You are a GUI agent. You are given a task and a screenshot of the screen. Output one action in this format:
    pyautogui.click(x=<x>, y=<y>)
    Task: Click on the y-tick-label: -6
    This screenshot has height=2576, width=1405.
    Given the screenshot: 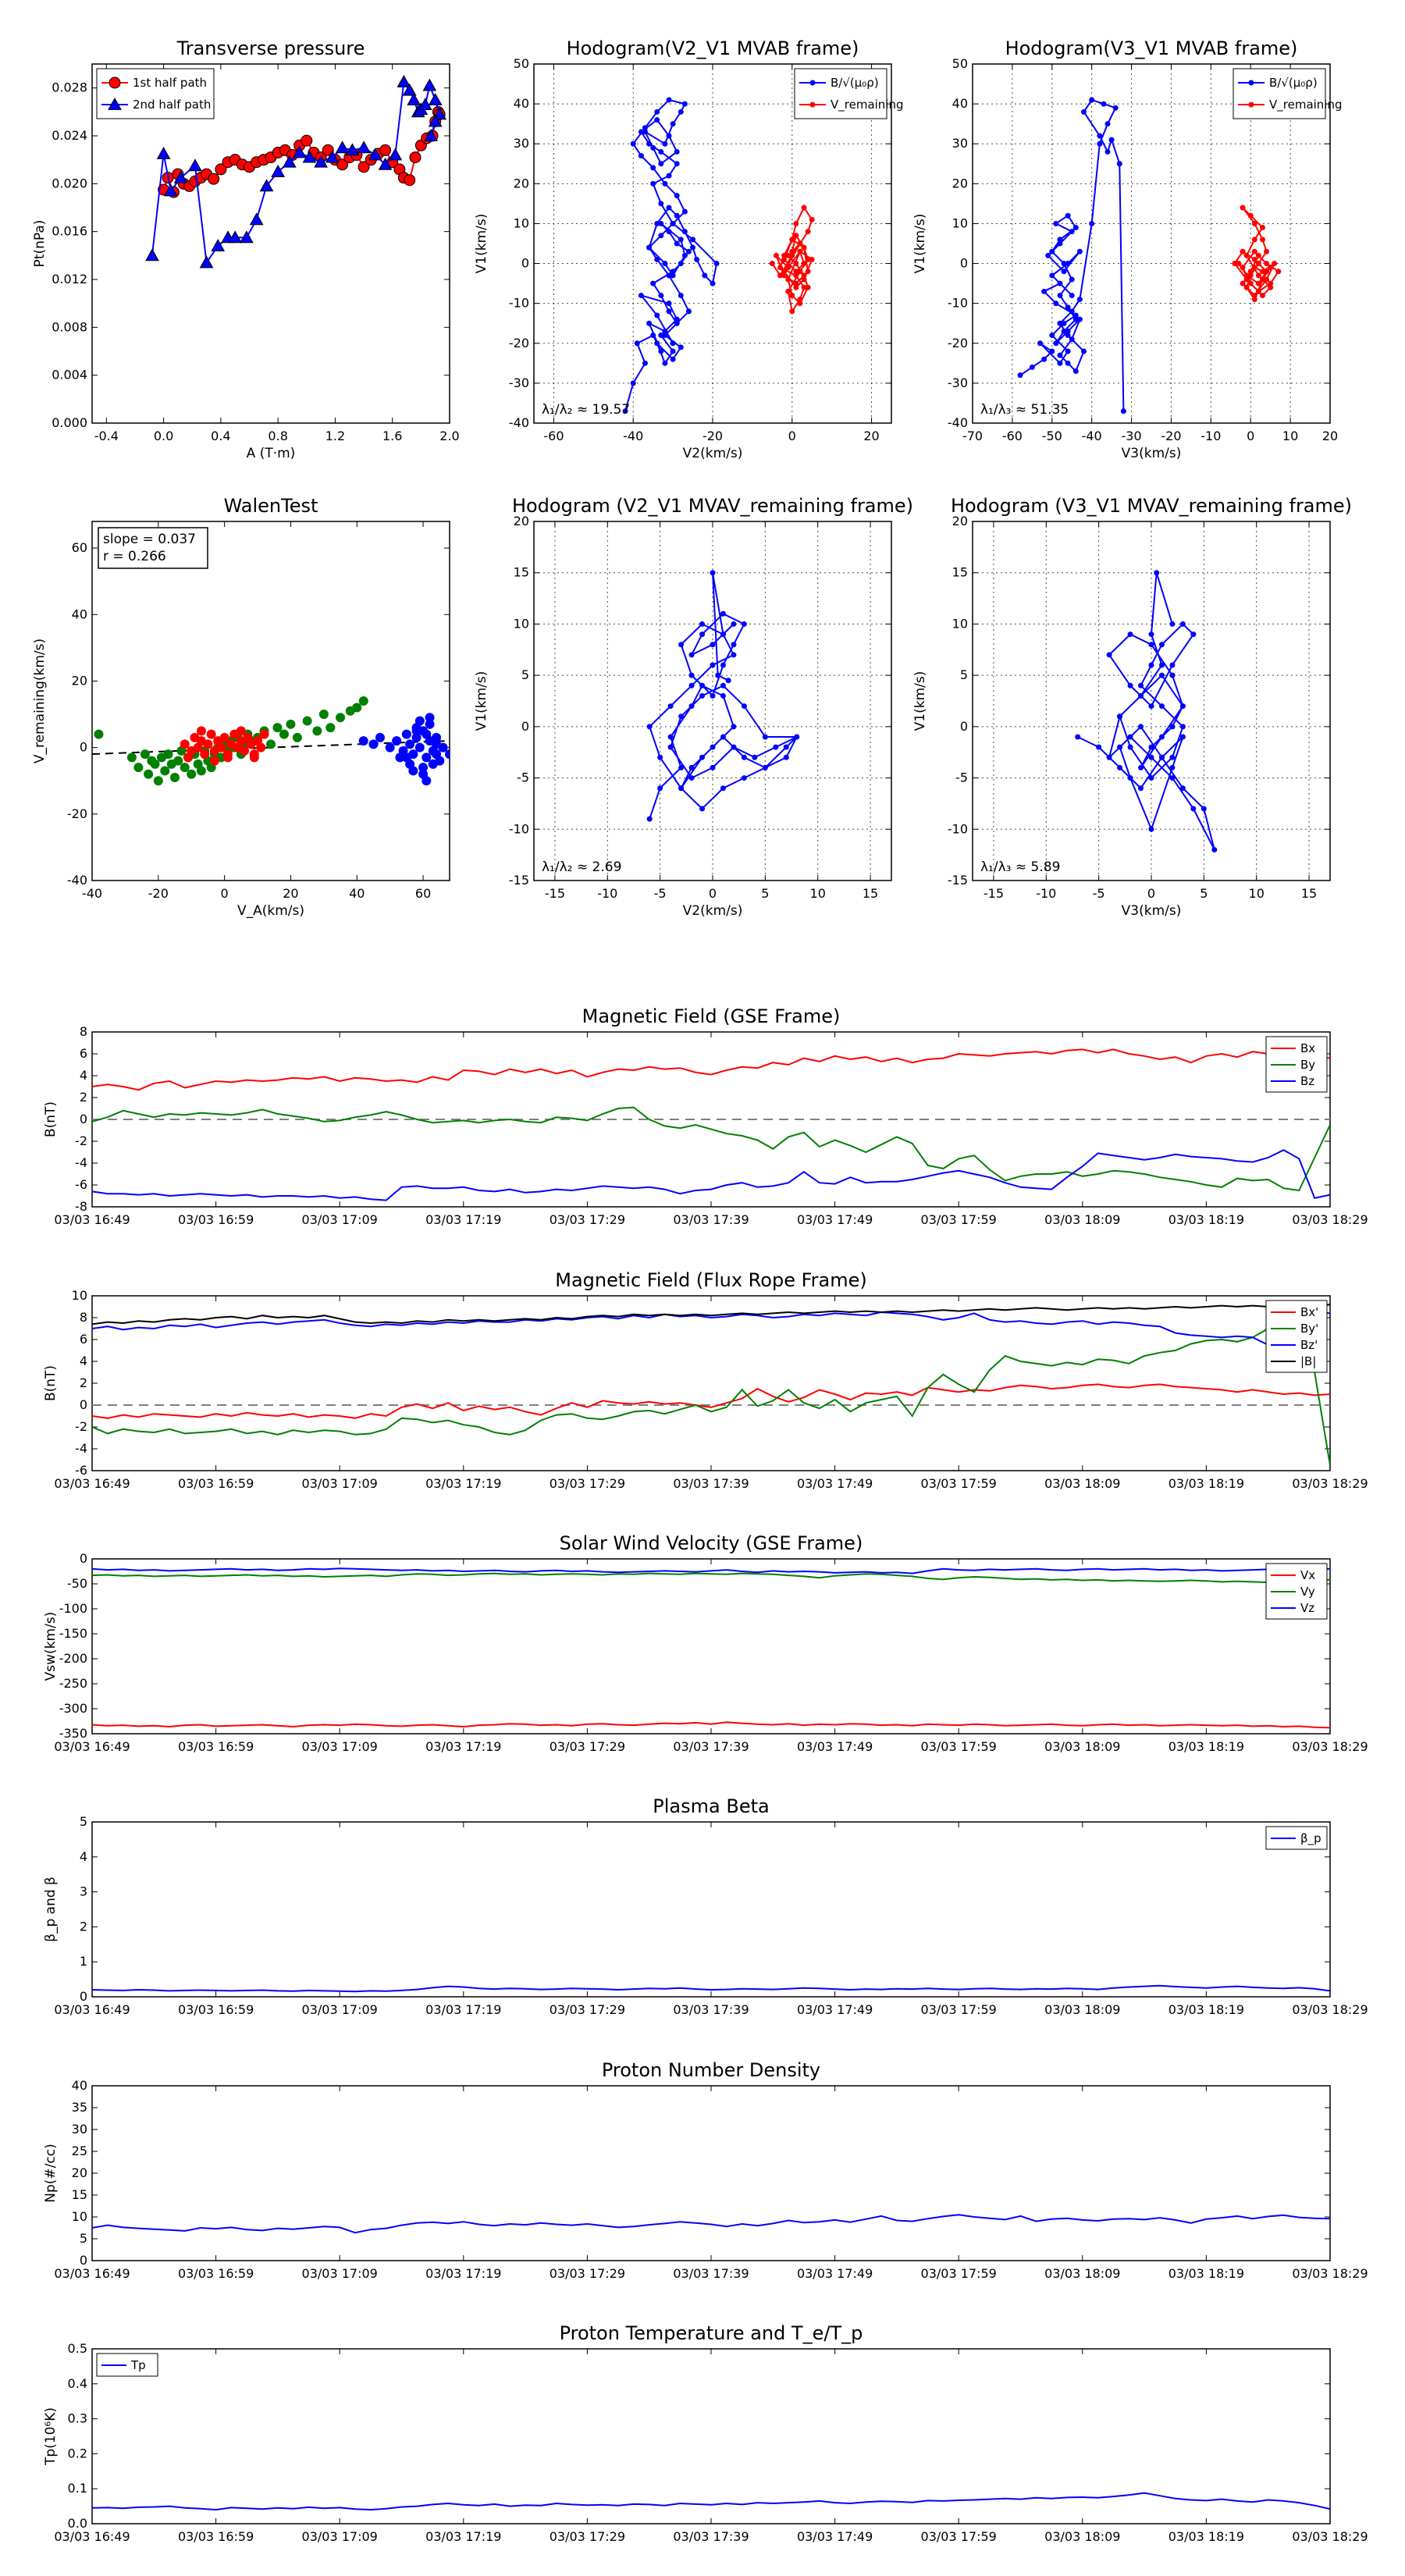 What is the action you would take?
    pyautogui.click(x=81, y=1184)
    